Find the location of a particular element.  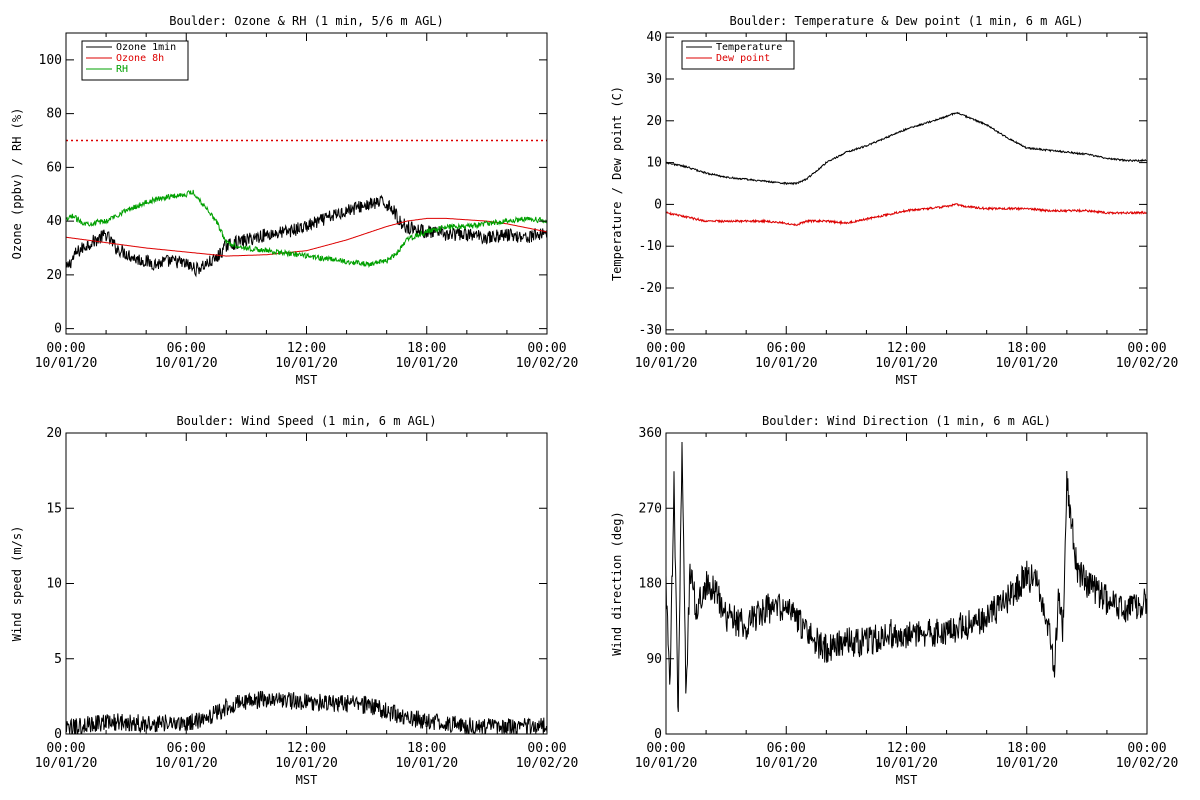

y-axis-label: Wind direction (deg) is located at coordinates (617, 583).